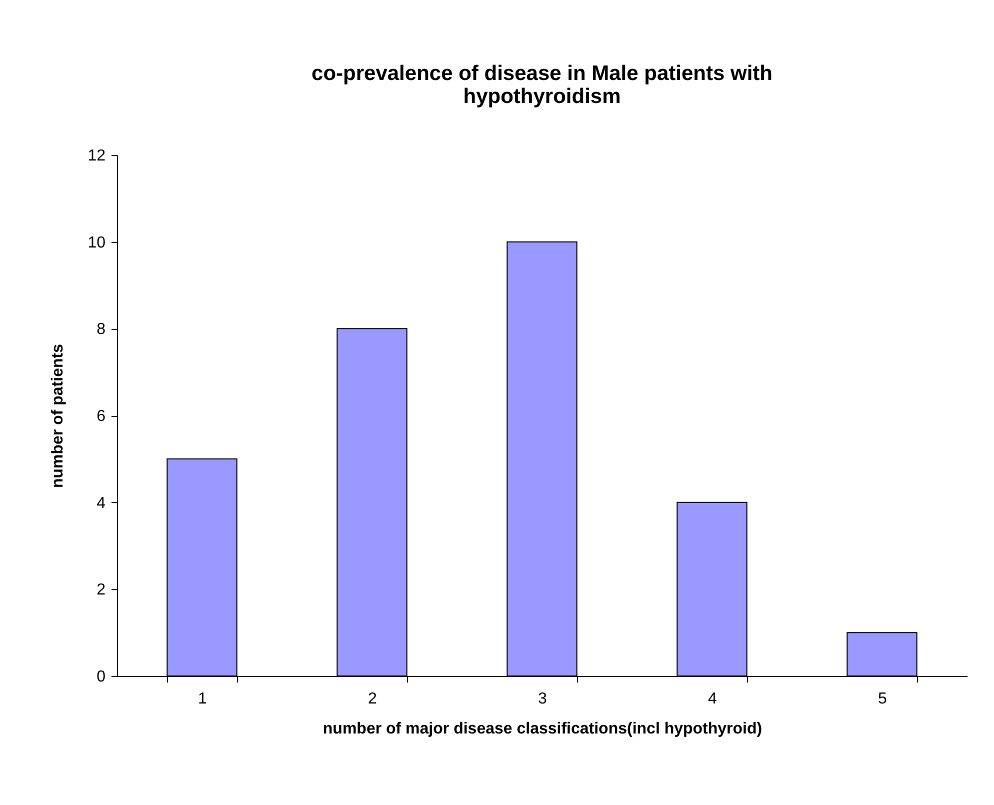 This screenshot has width=994, height=805. What do you see at coordinates (58, 416) in the screenshot?
I see `y-axis-title: number of patients` at bounding box center [58, 416].